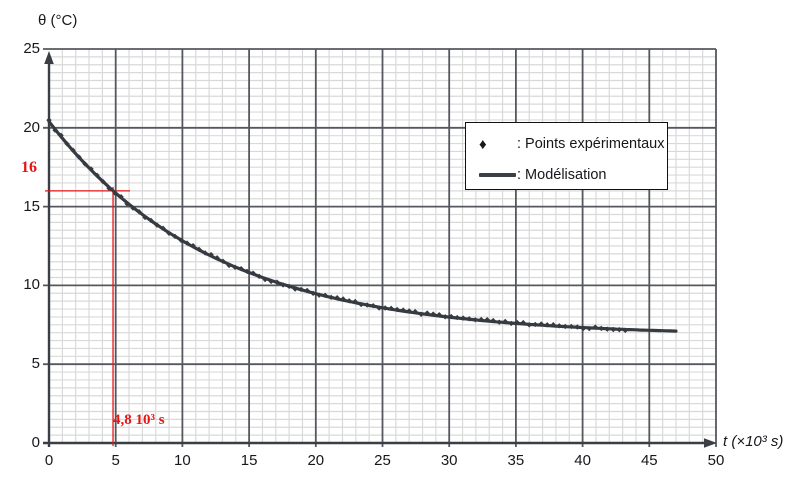 The image size is (799, 495). Describe the element at coordinates (516, 460) in the screenshot. I see `x-tick-label: 35` at that location.